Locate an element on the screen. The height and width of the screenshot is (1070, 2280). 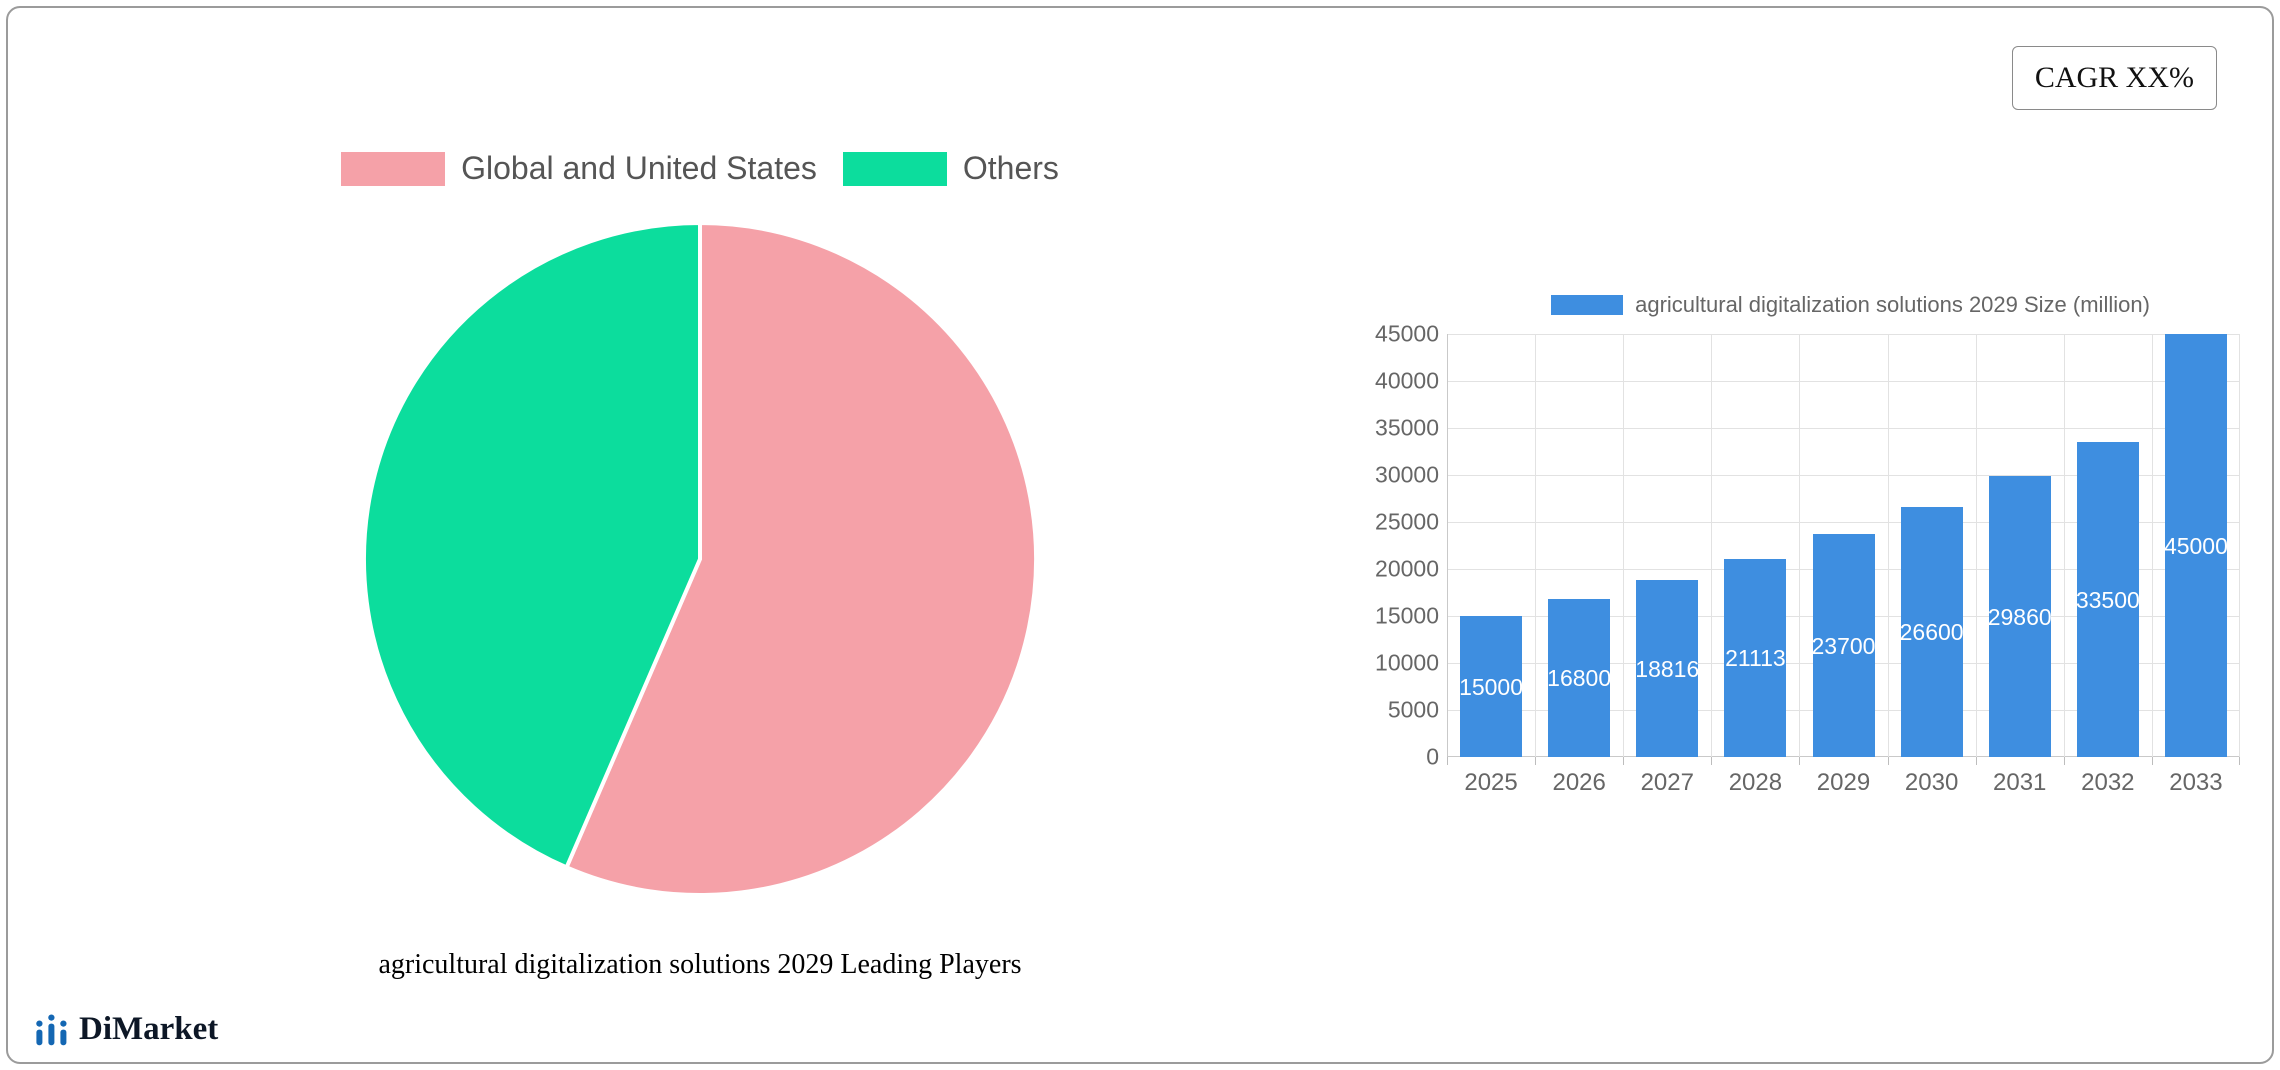
cagr-badge: CAGR XX% is located at coordinates (2114, 78).